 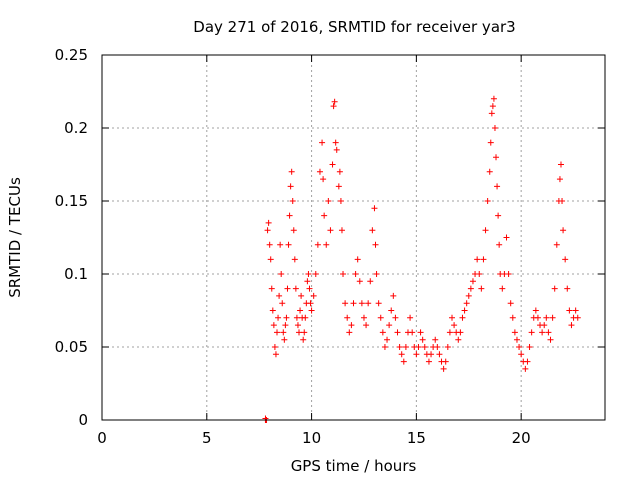 I want to click on x-tick-label: 0, so click(x=102, y=438).